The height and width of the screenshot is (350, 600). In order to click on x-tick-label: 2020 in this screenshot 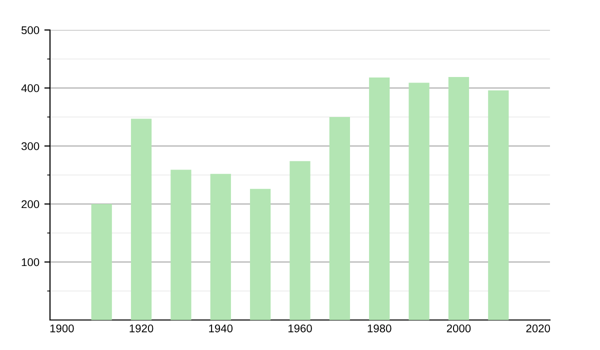, I will do `click(538, 328)`.